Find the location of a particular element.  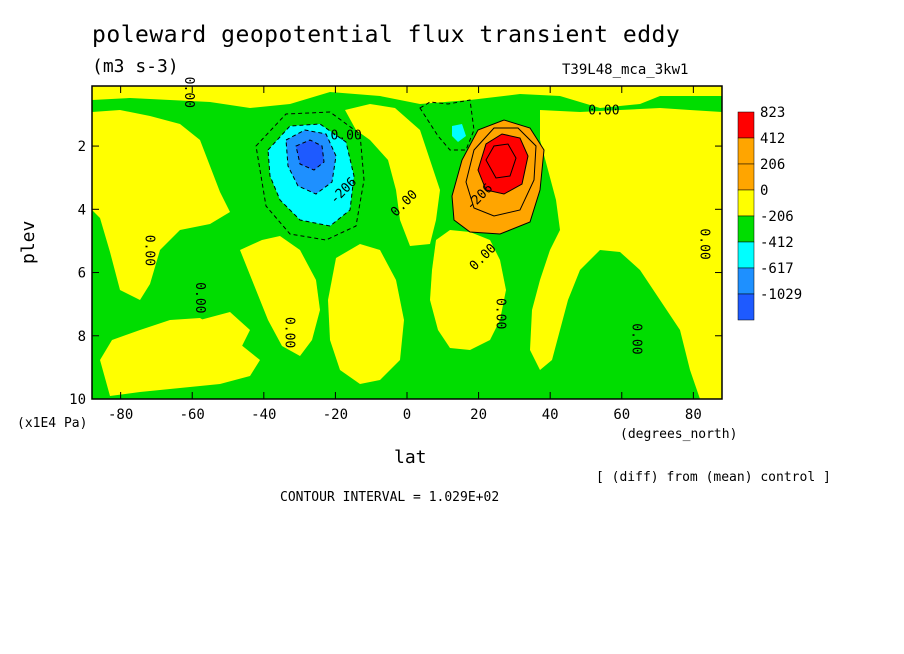

color-legend: 823 412 206 0 -206 -412 -617 -1029 is located at coordinates (769, 213).